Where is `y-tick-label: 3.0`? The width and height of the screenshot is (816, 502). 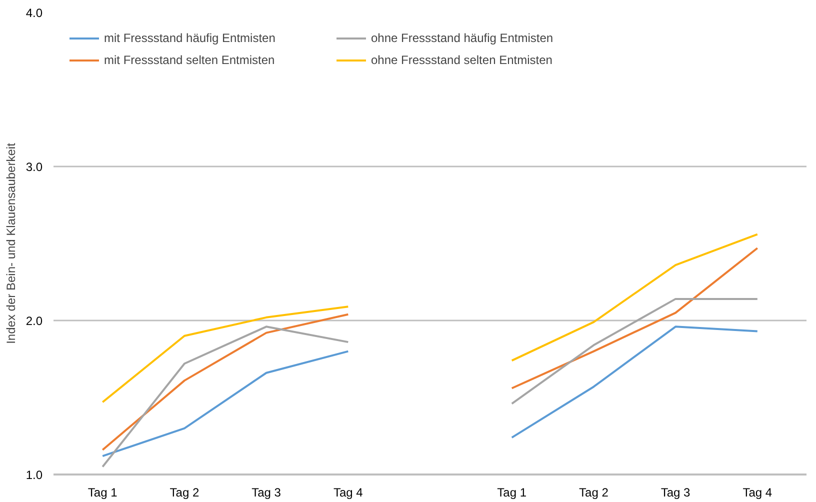
y-tick-label: 3.0 is located at coordinates (34, 167).